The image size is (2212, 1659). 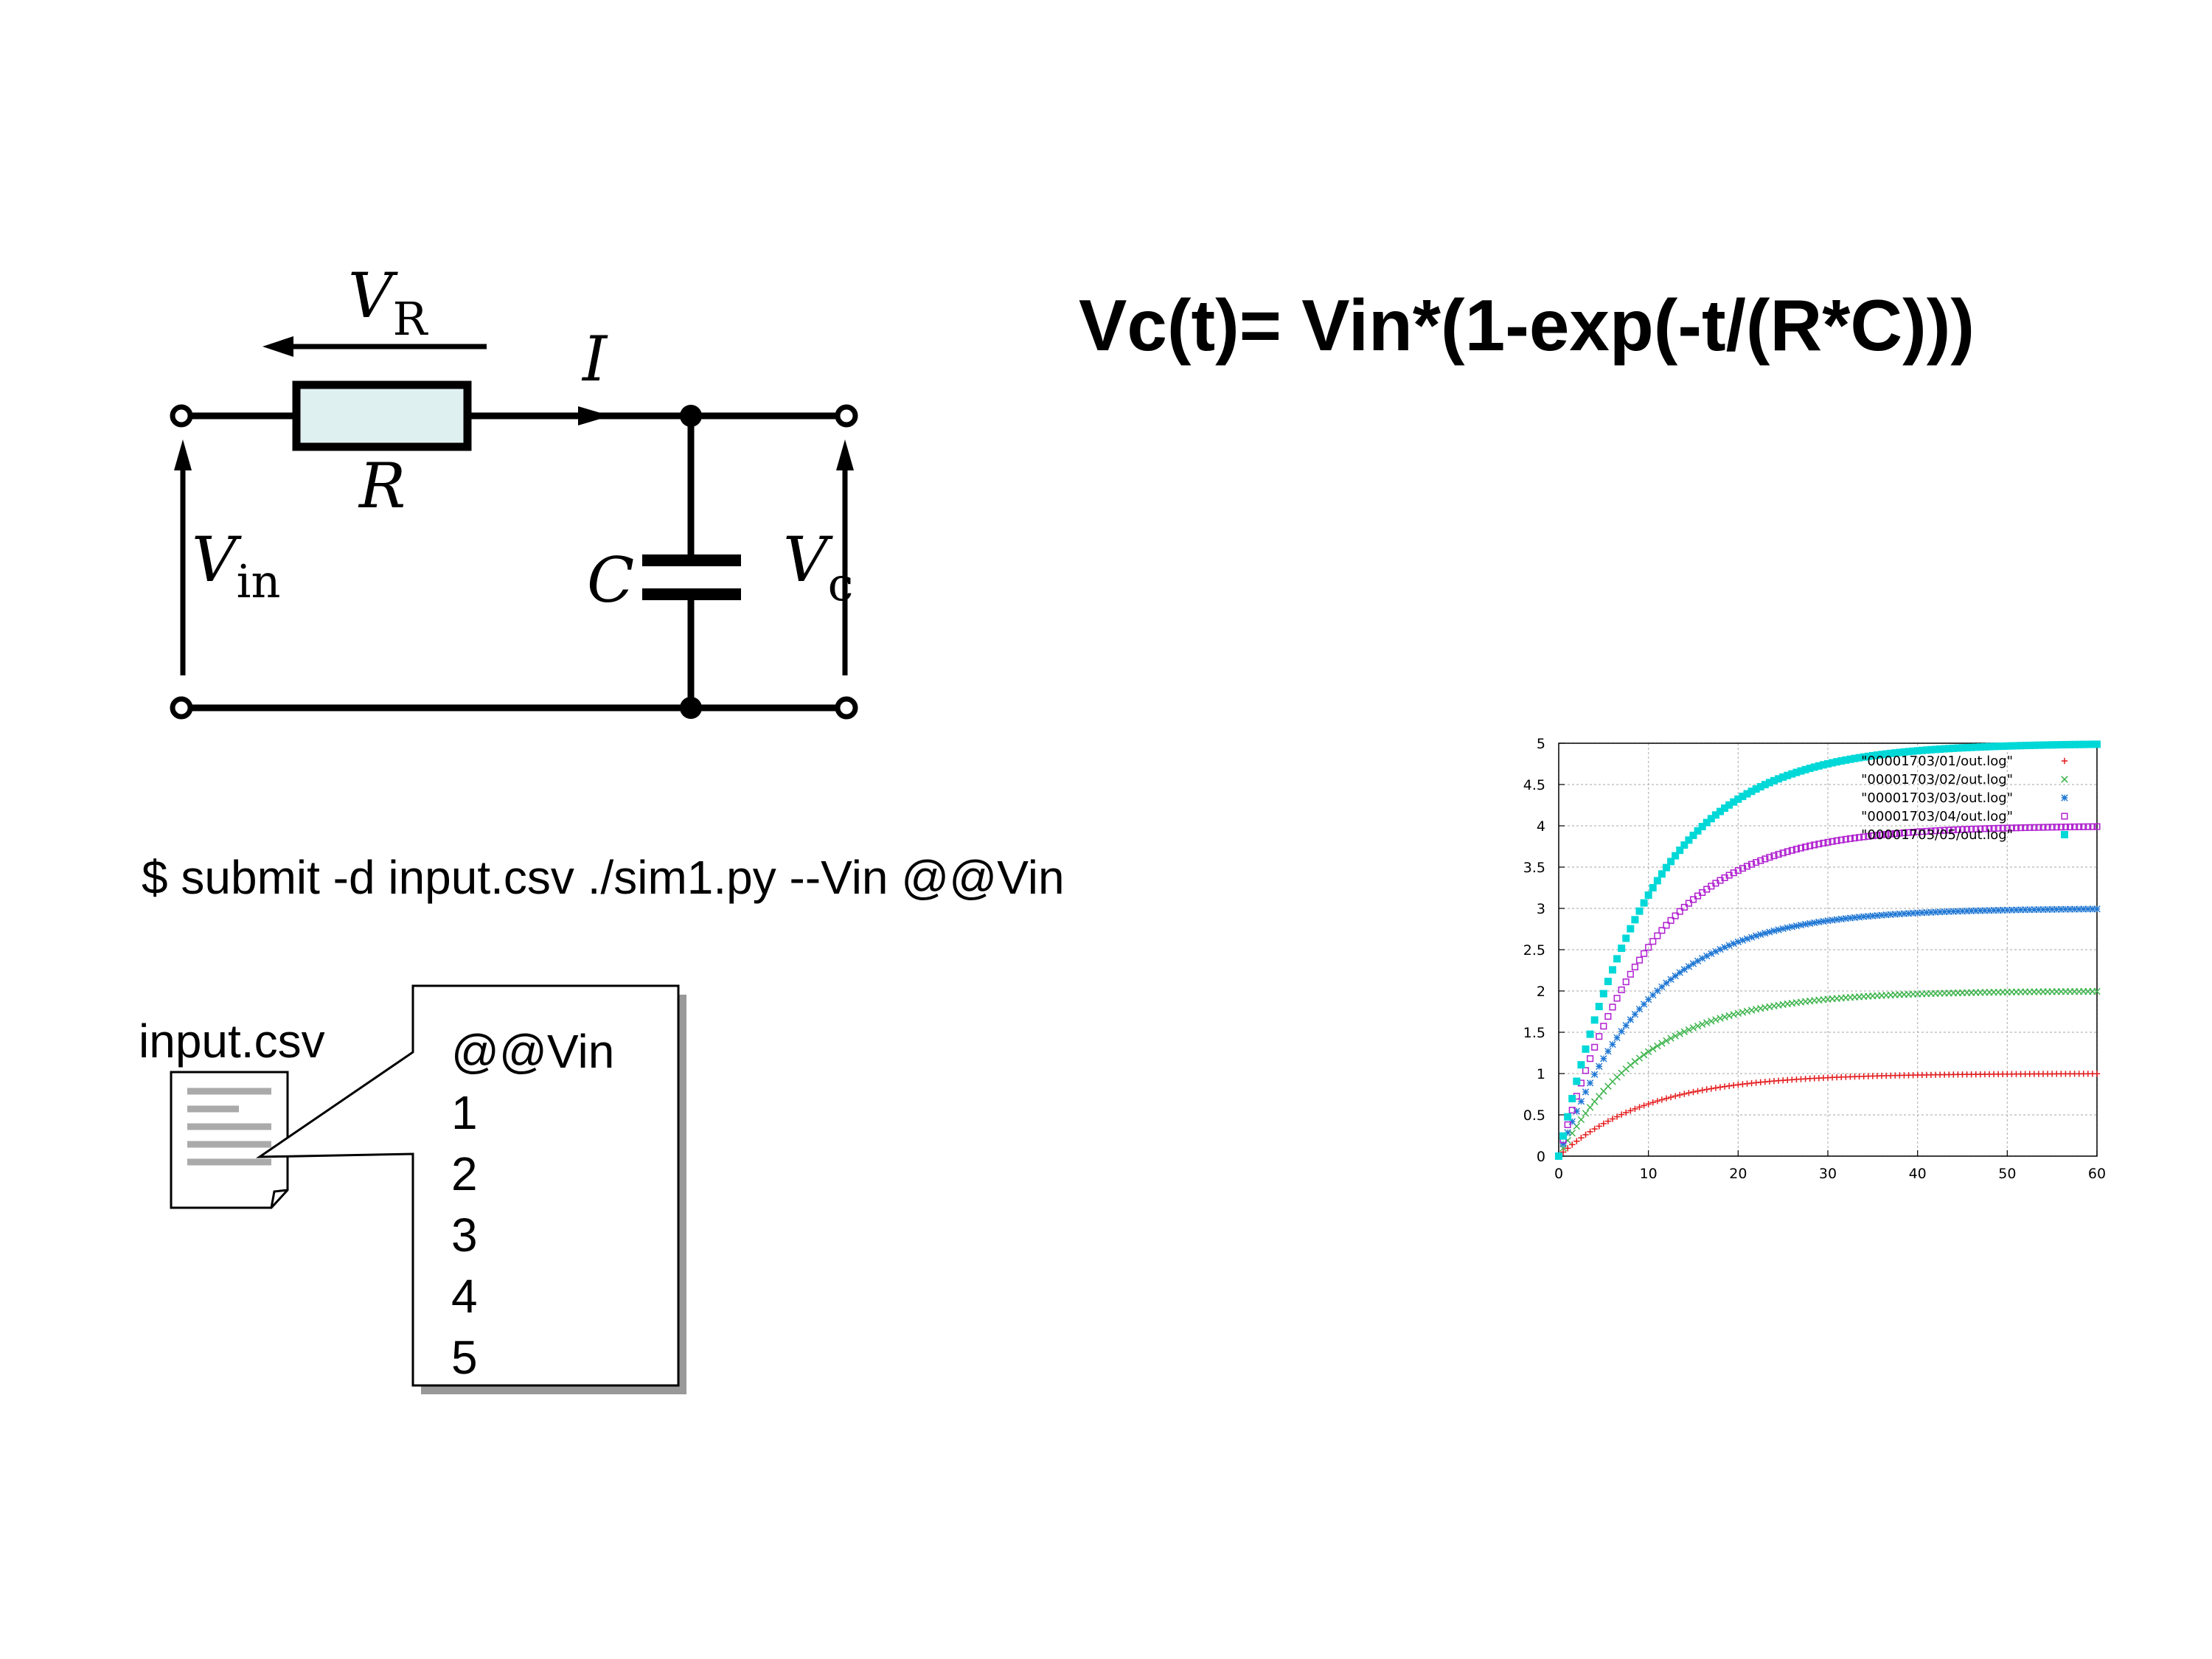 What do you see at coordinates (236, 566) in the screenshot?
I see `vin-label: Vin` at bounding box center [236, 566].